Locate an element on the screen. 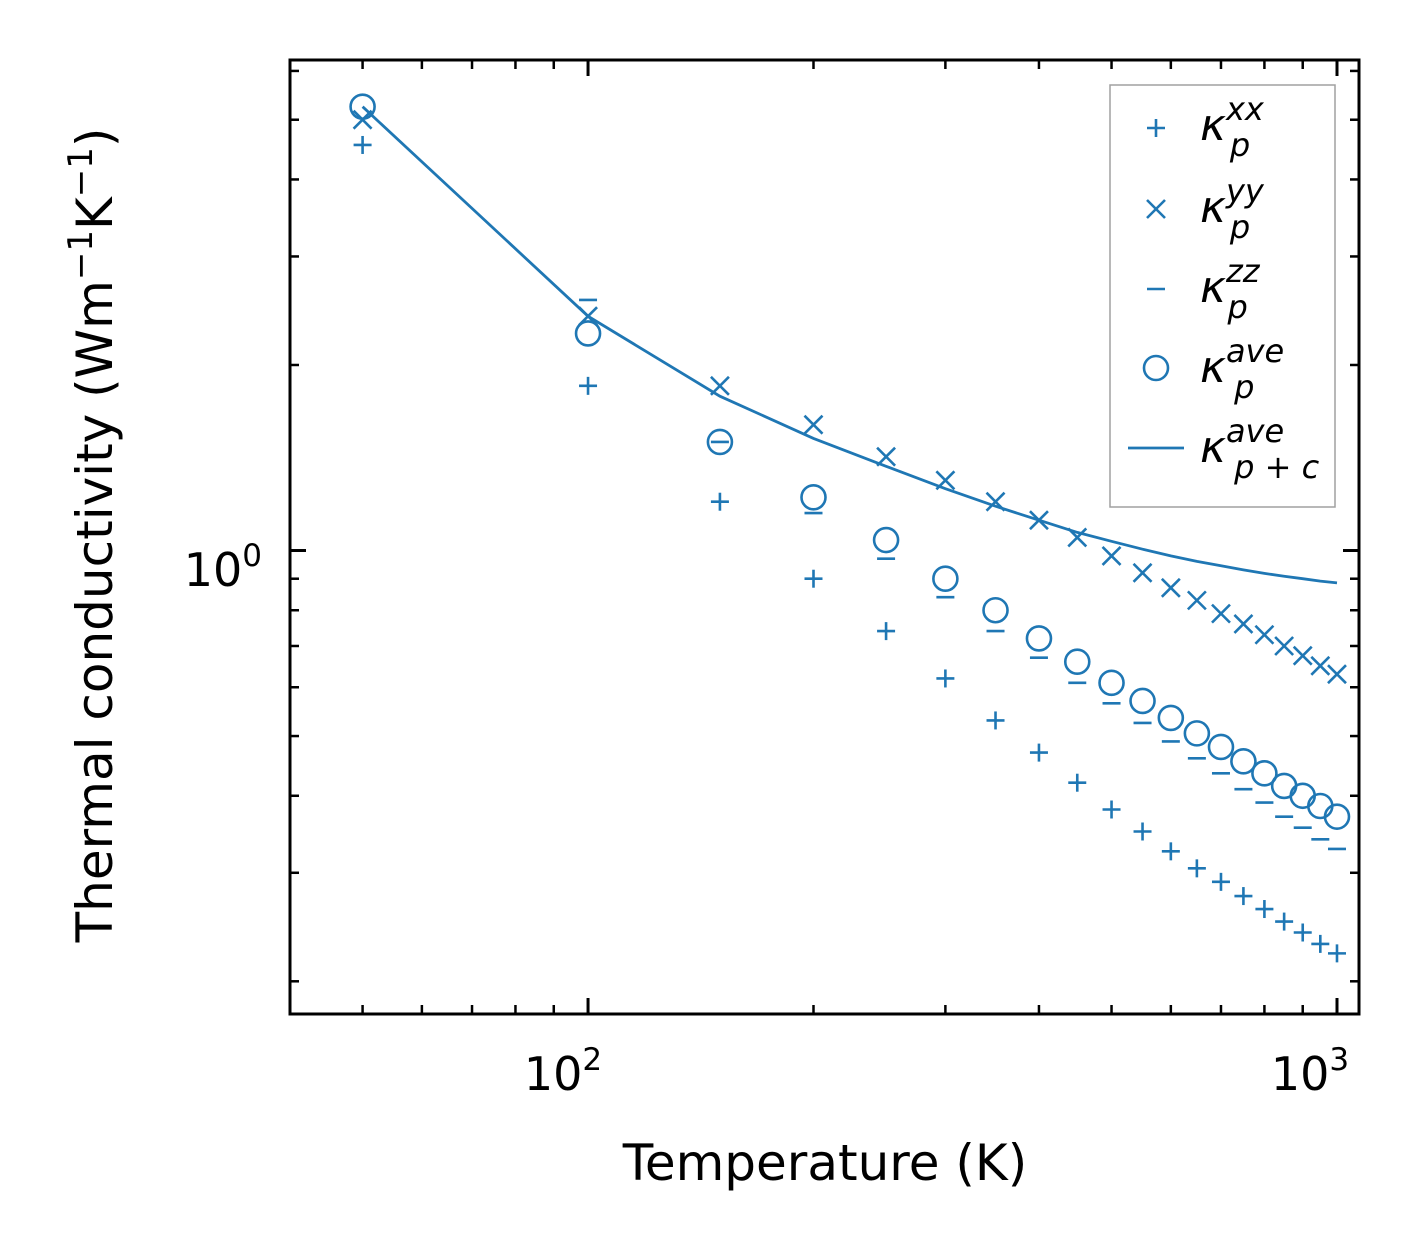 Image resolution: width=1421 pixels, height=1254 pixels. data-point-kyy-600-d2 is located at coordinates (1170, 587).